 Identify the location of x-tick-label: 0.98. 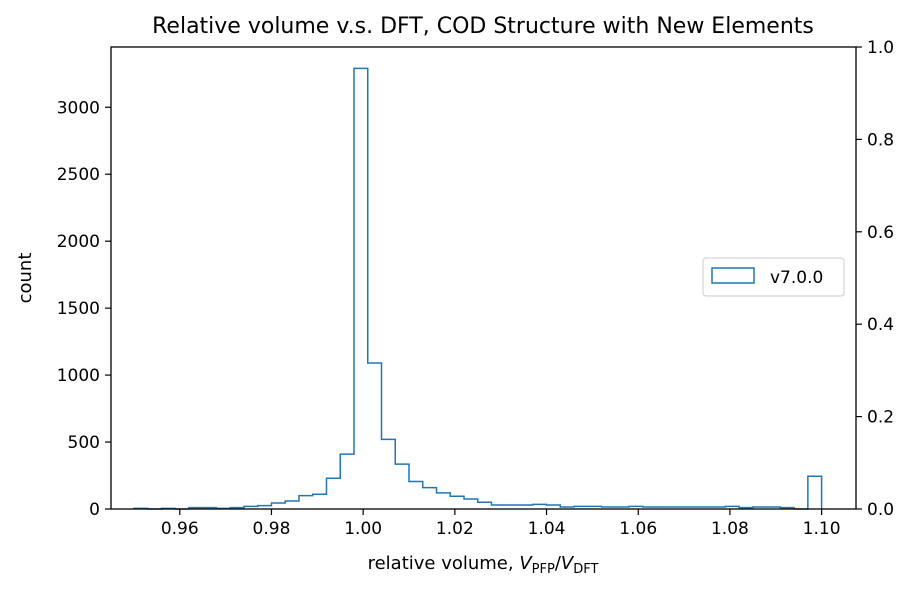
(272, 529).